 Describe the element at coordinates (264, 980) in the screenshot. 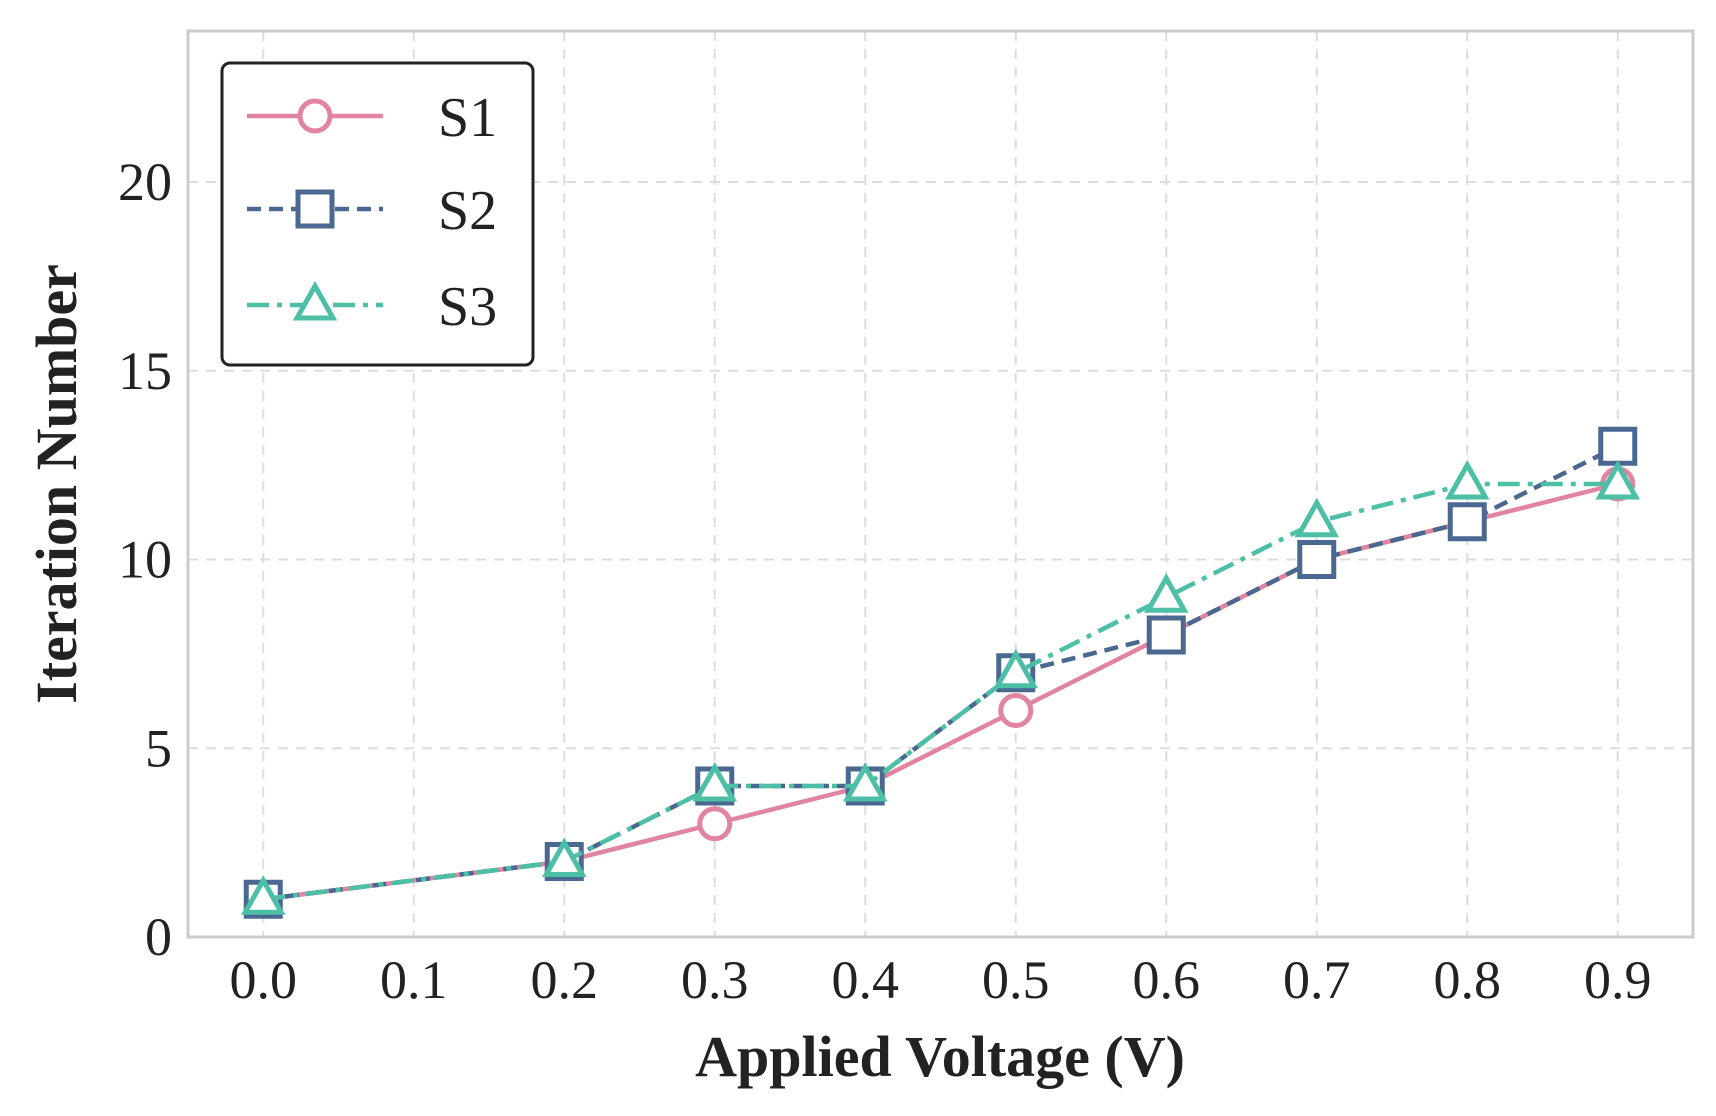

I see `x-tick-label: 0.0` at that location.